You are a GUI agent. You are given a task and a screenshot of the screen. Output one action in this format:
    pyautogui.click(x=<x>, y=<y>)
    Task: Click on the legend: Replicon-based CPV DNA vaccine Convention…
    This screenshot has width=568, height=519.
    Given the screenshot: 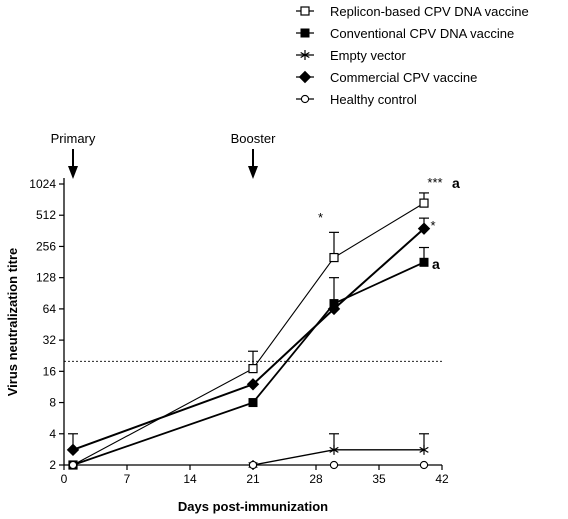 What is the action you would take?
    pyautogui.click(x=412, y=55)
    